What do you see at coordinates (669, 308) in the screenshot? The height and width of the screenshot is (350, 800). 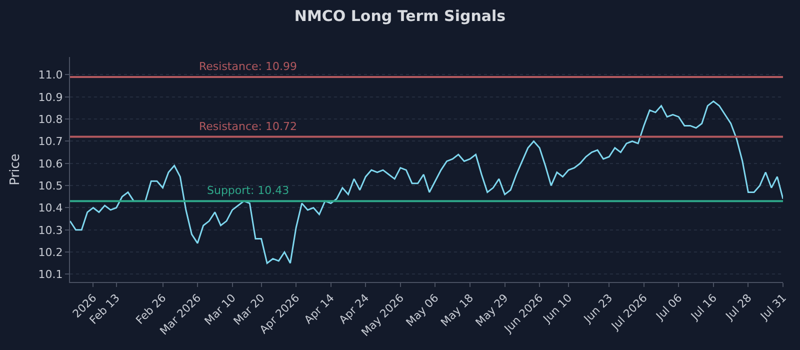 I see `x-tick-label: Jul 06` at bounding box center [669, 308].